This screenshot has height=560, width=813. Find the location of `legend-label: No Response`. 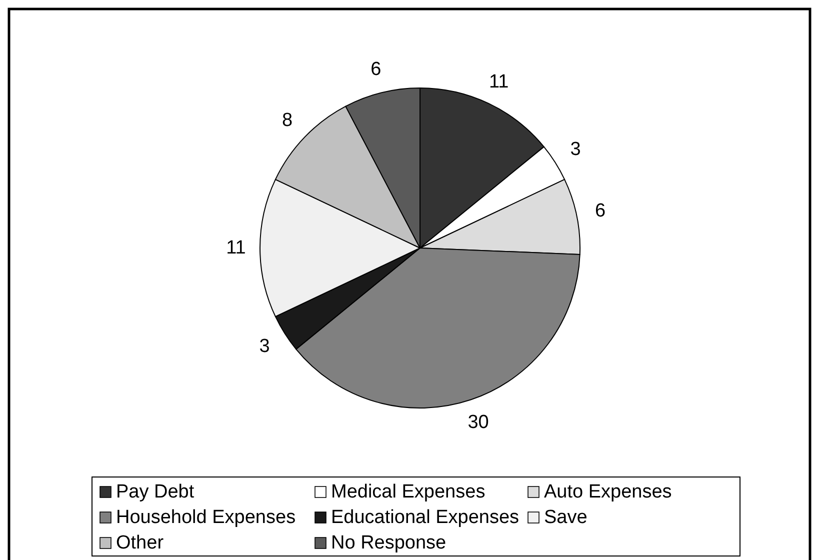

legend-label: No Response is located at coordinates (388, 543).